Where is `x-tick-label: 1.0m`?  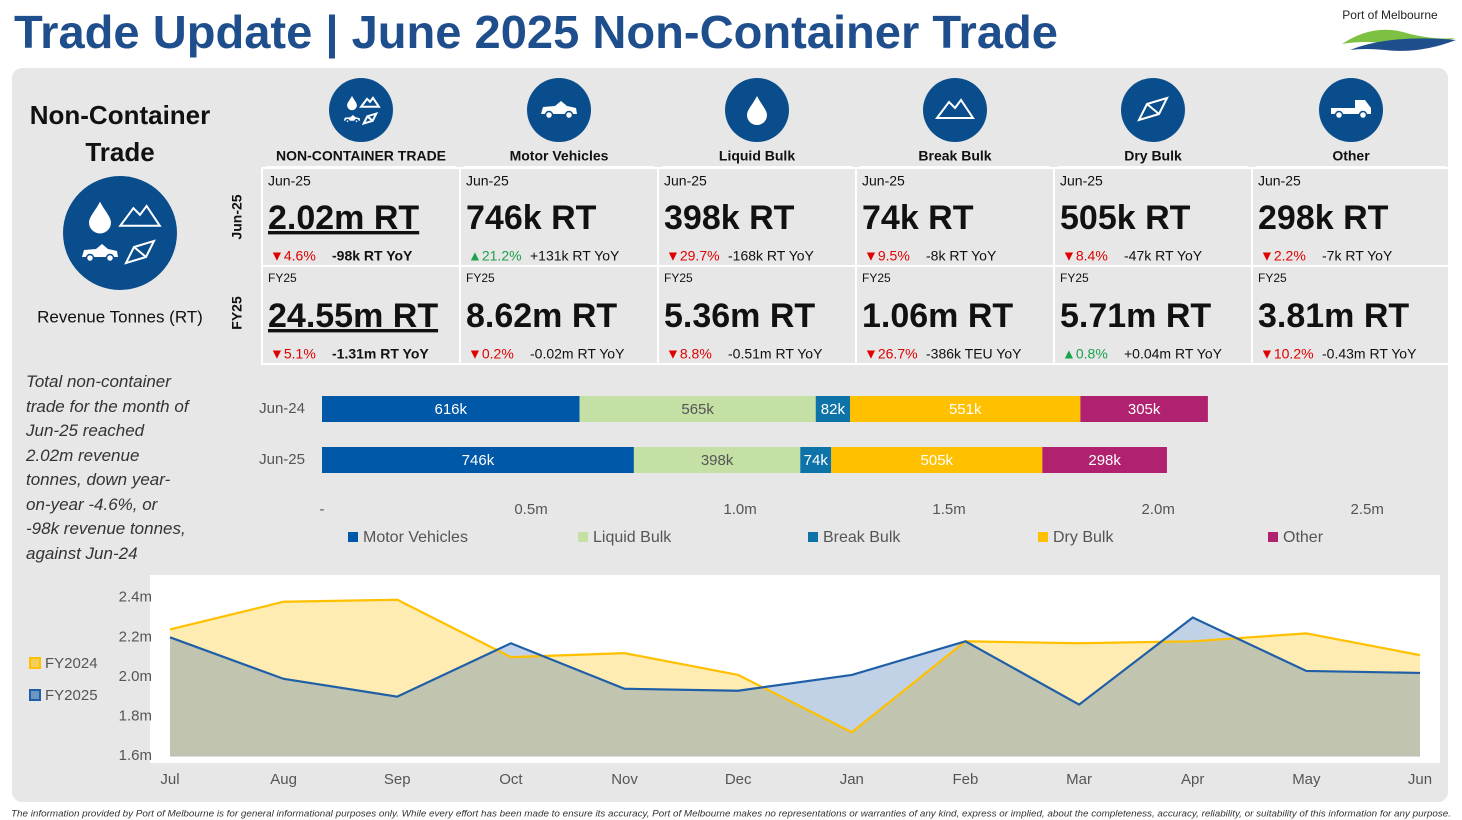 x-tick-label: 1.0m is located at coordinates (739, 509).